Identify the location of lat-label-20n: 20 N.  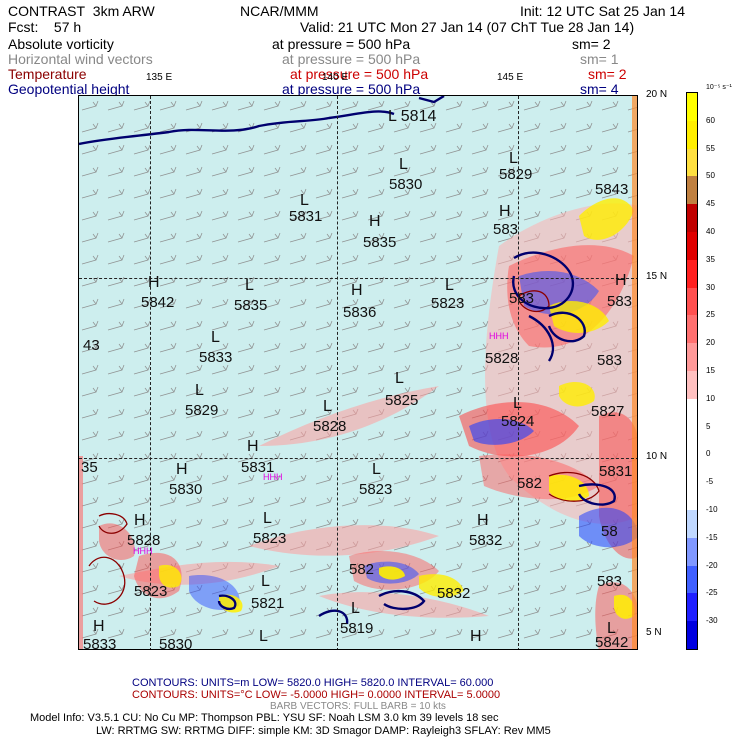
(657, 94).